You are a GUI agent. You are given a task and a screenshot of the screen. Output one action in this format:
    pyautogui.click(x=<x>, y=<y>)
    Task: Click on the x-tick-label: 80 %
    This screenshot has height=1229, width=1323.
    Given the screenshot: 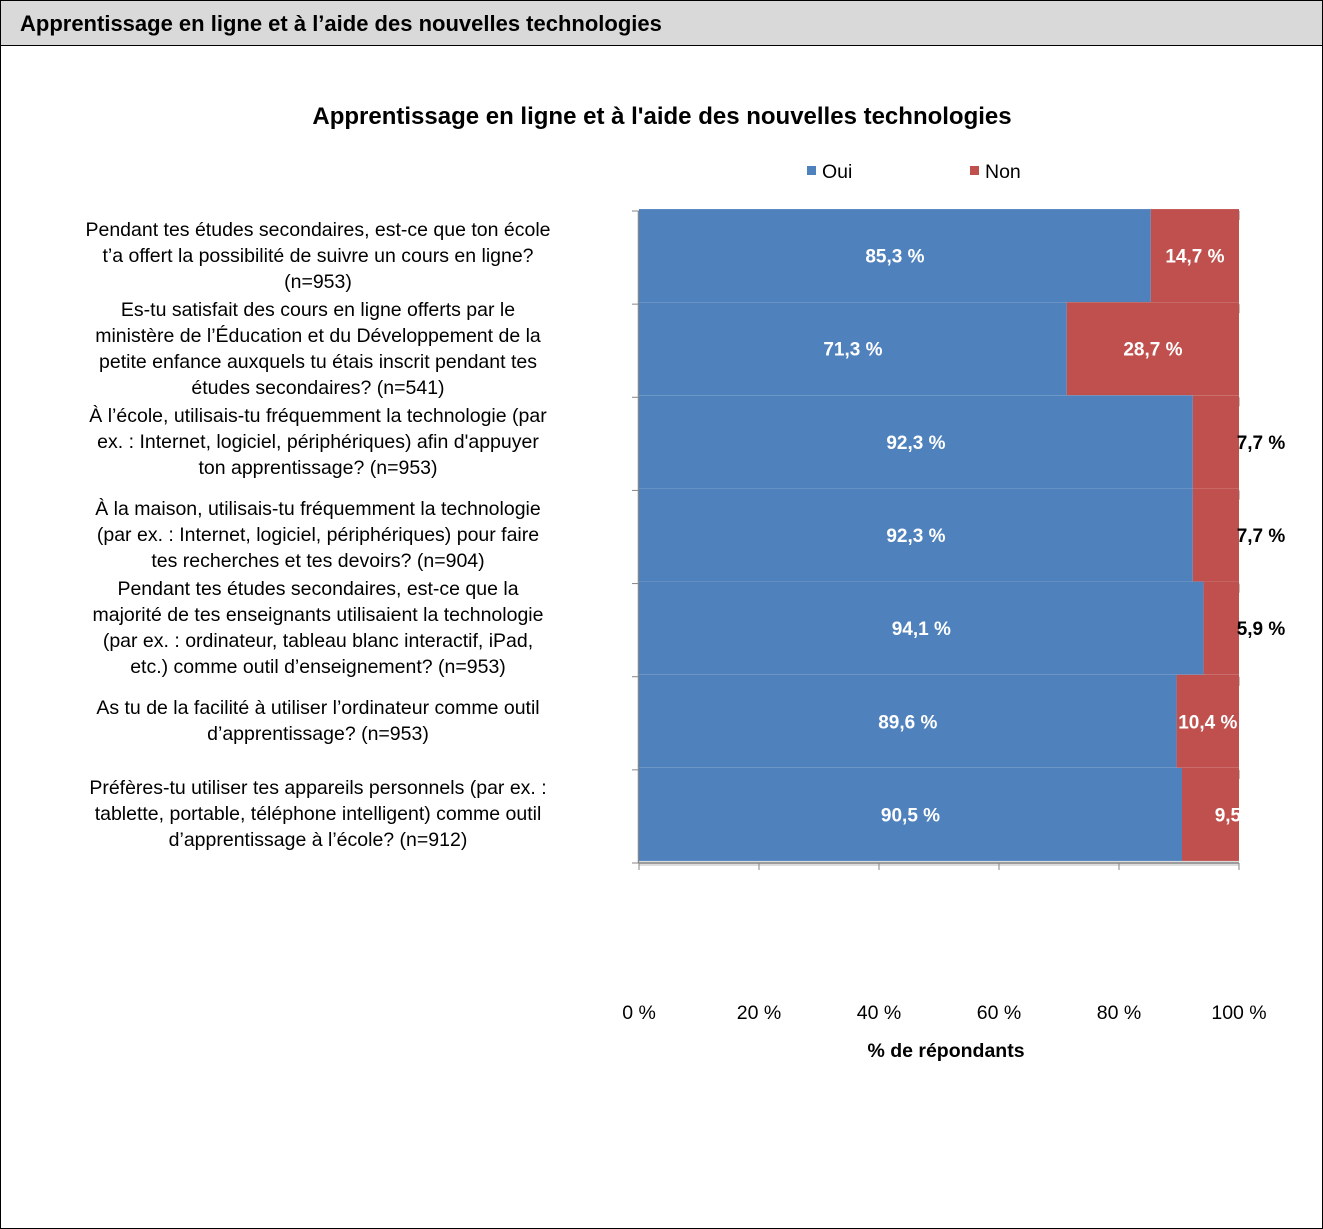 What is the action you would take?
    pyautogui.click(x=1119, y=1013)
    